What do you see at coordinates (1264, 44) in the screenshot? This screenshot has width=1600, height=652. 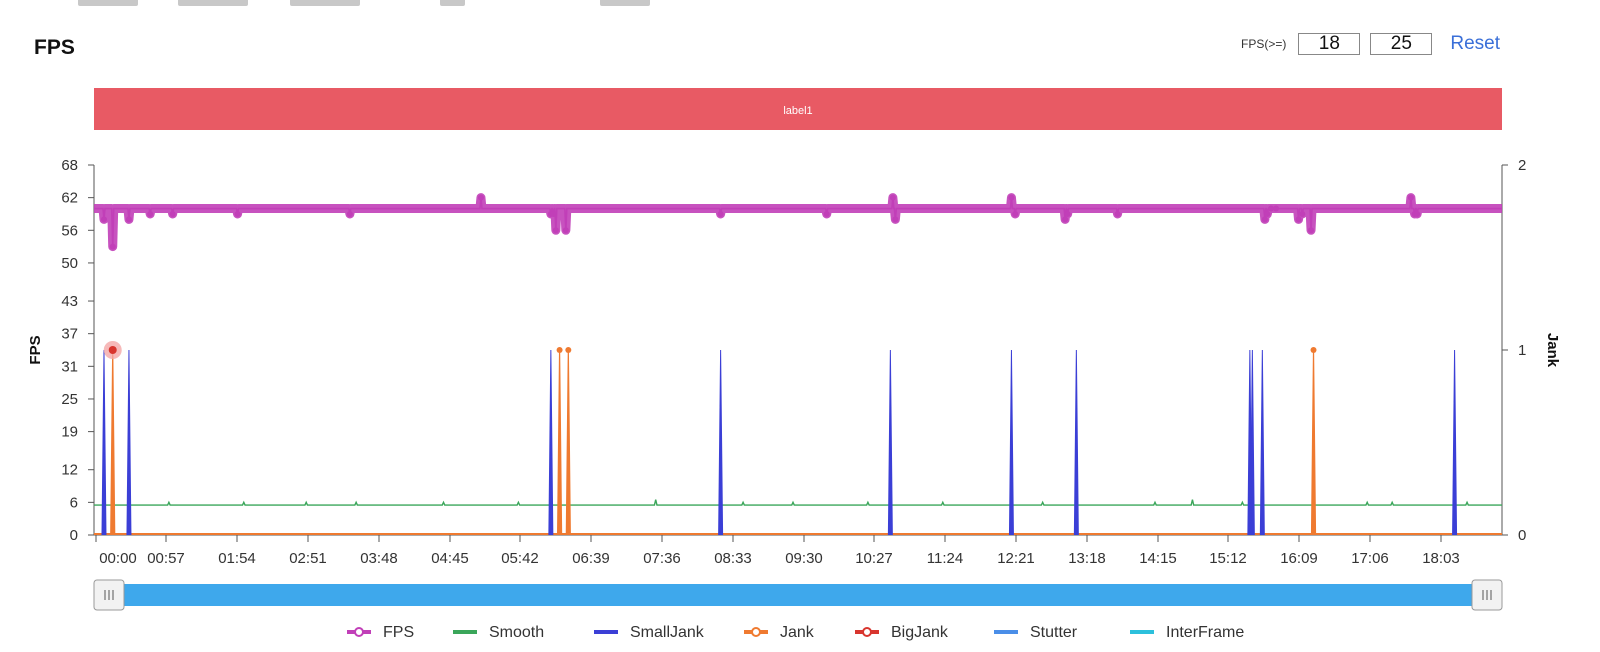 I see `fps-threshold-label: FPS(>=)` at bounding box center [1264, 44].